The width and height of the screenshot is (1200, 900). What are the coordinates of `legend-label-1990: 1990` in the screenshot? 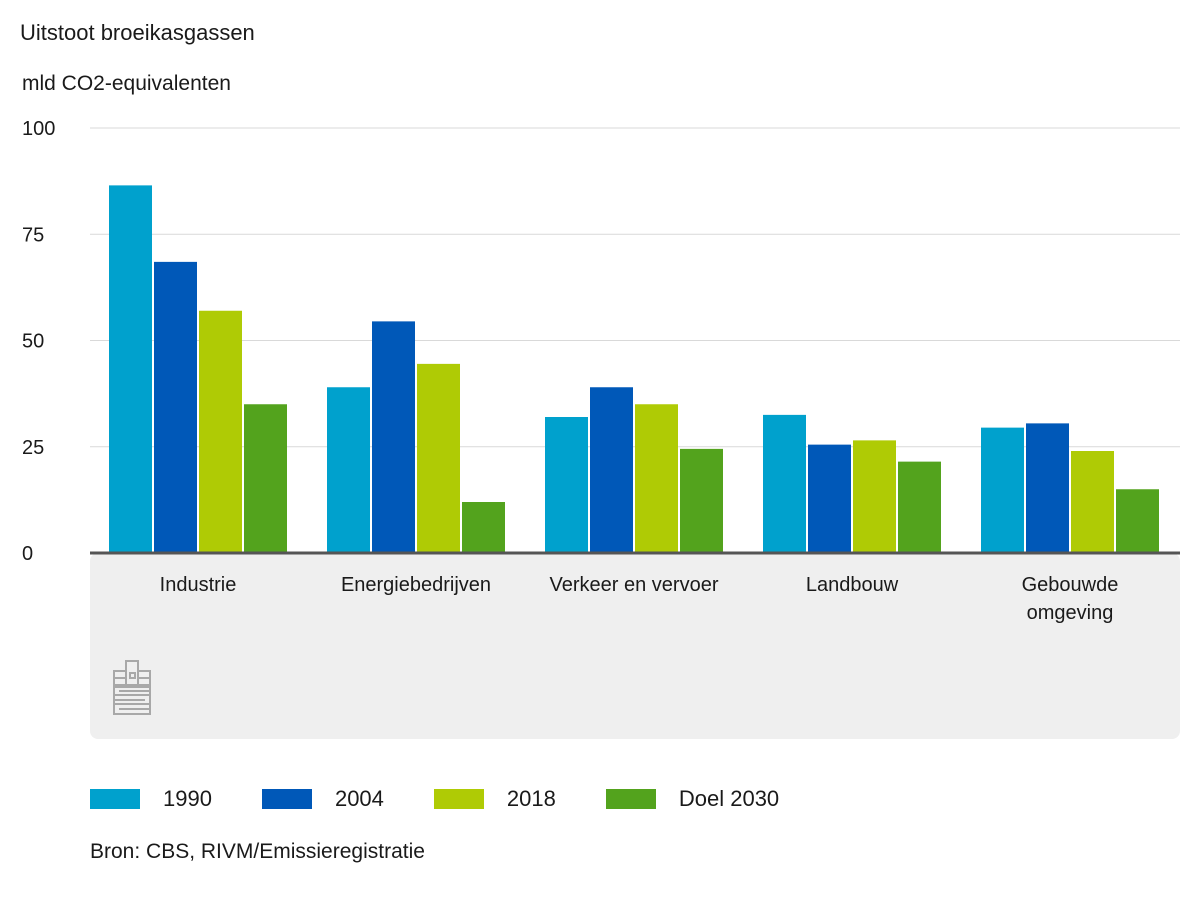 It's located at (187, 798).